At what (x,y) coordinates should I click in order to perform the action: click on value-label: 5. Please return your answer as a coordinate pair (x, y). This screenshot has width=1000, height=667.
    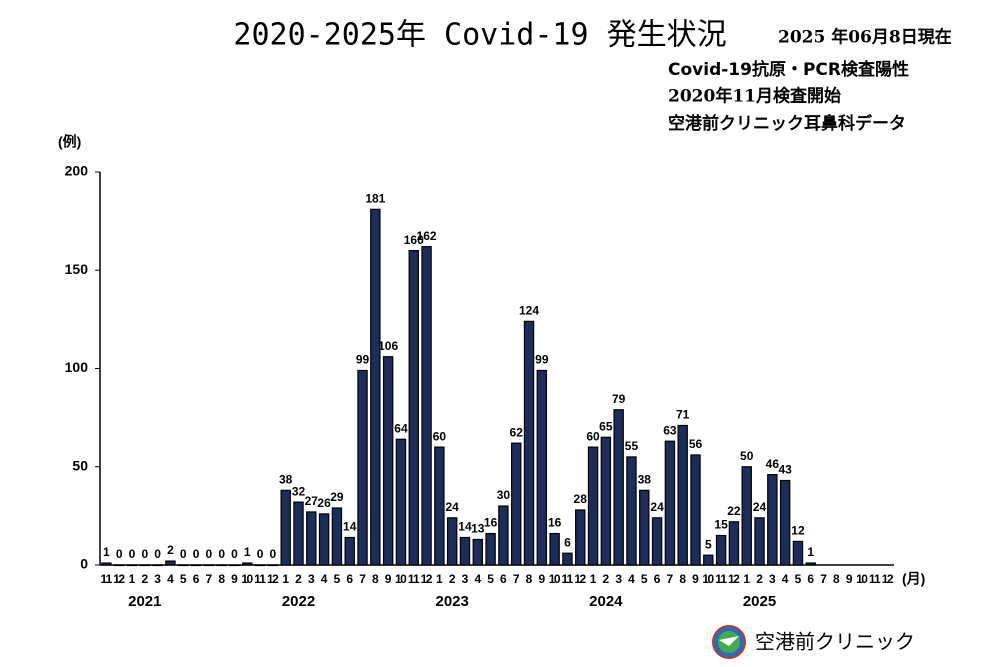
    Looking at the image, I should click on (708, 544).